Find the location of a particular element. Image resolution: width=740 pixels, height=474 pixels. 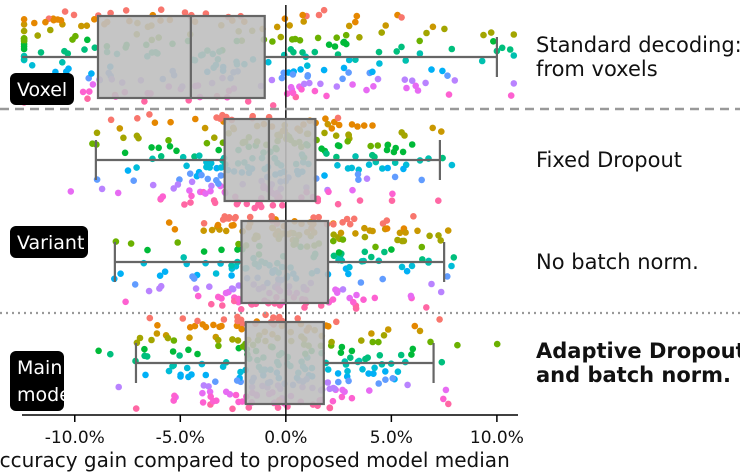

group-badge-1: Voxel is located at coordinates (42, 89).